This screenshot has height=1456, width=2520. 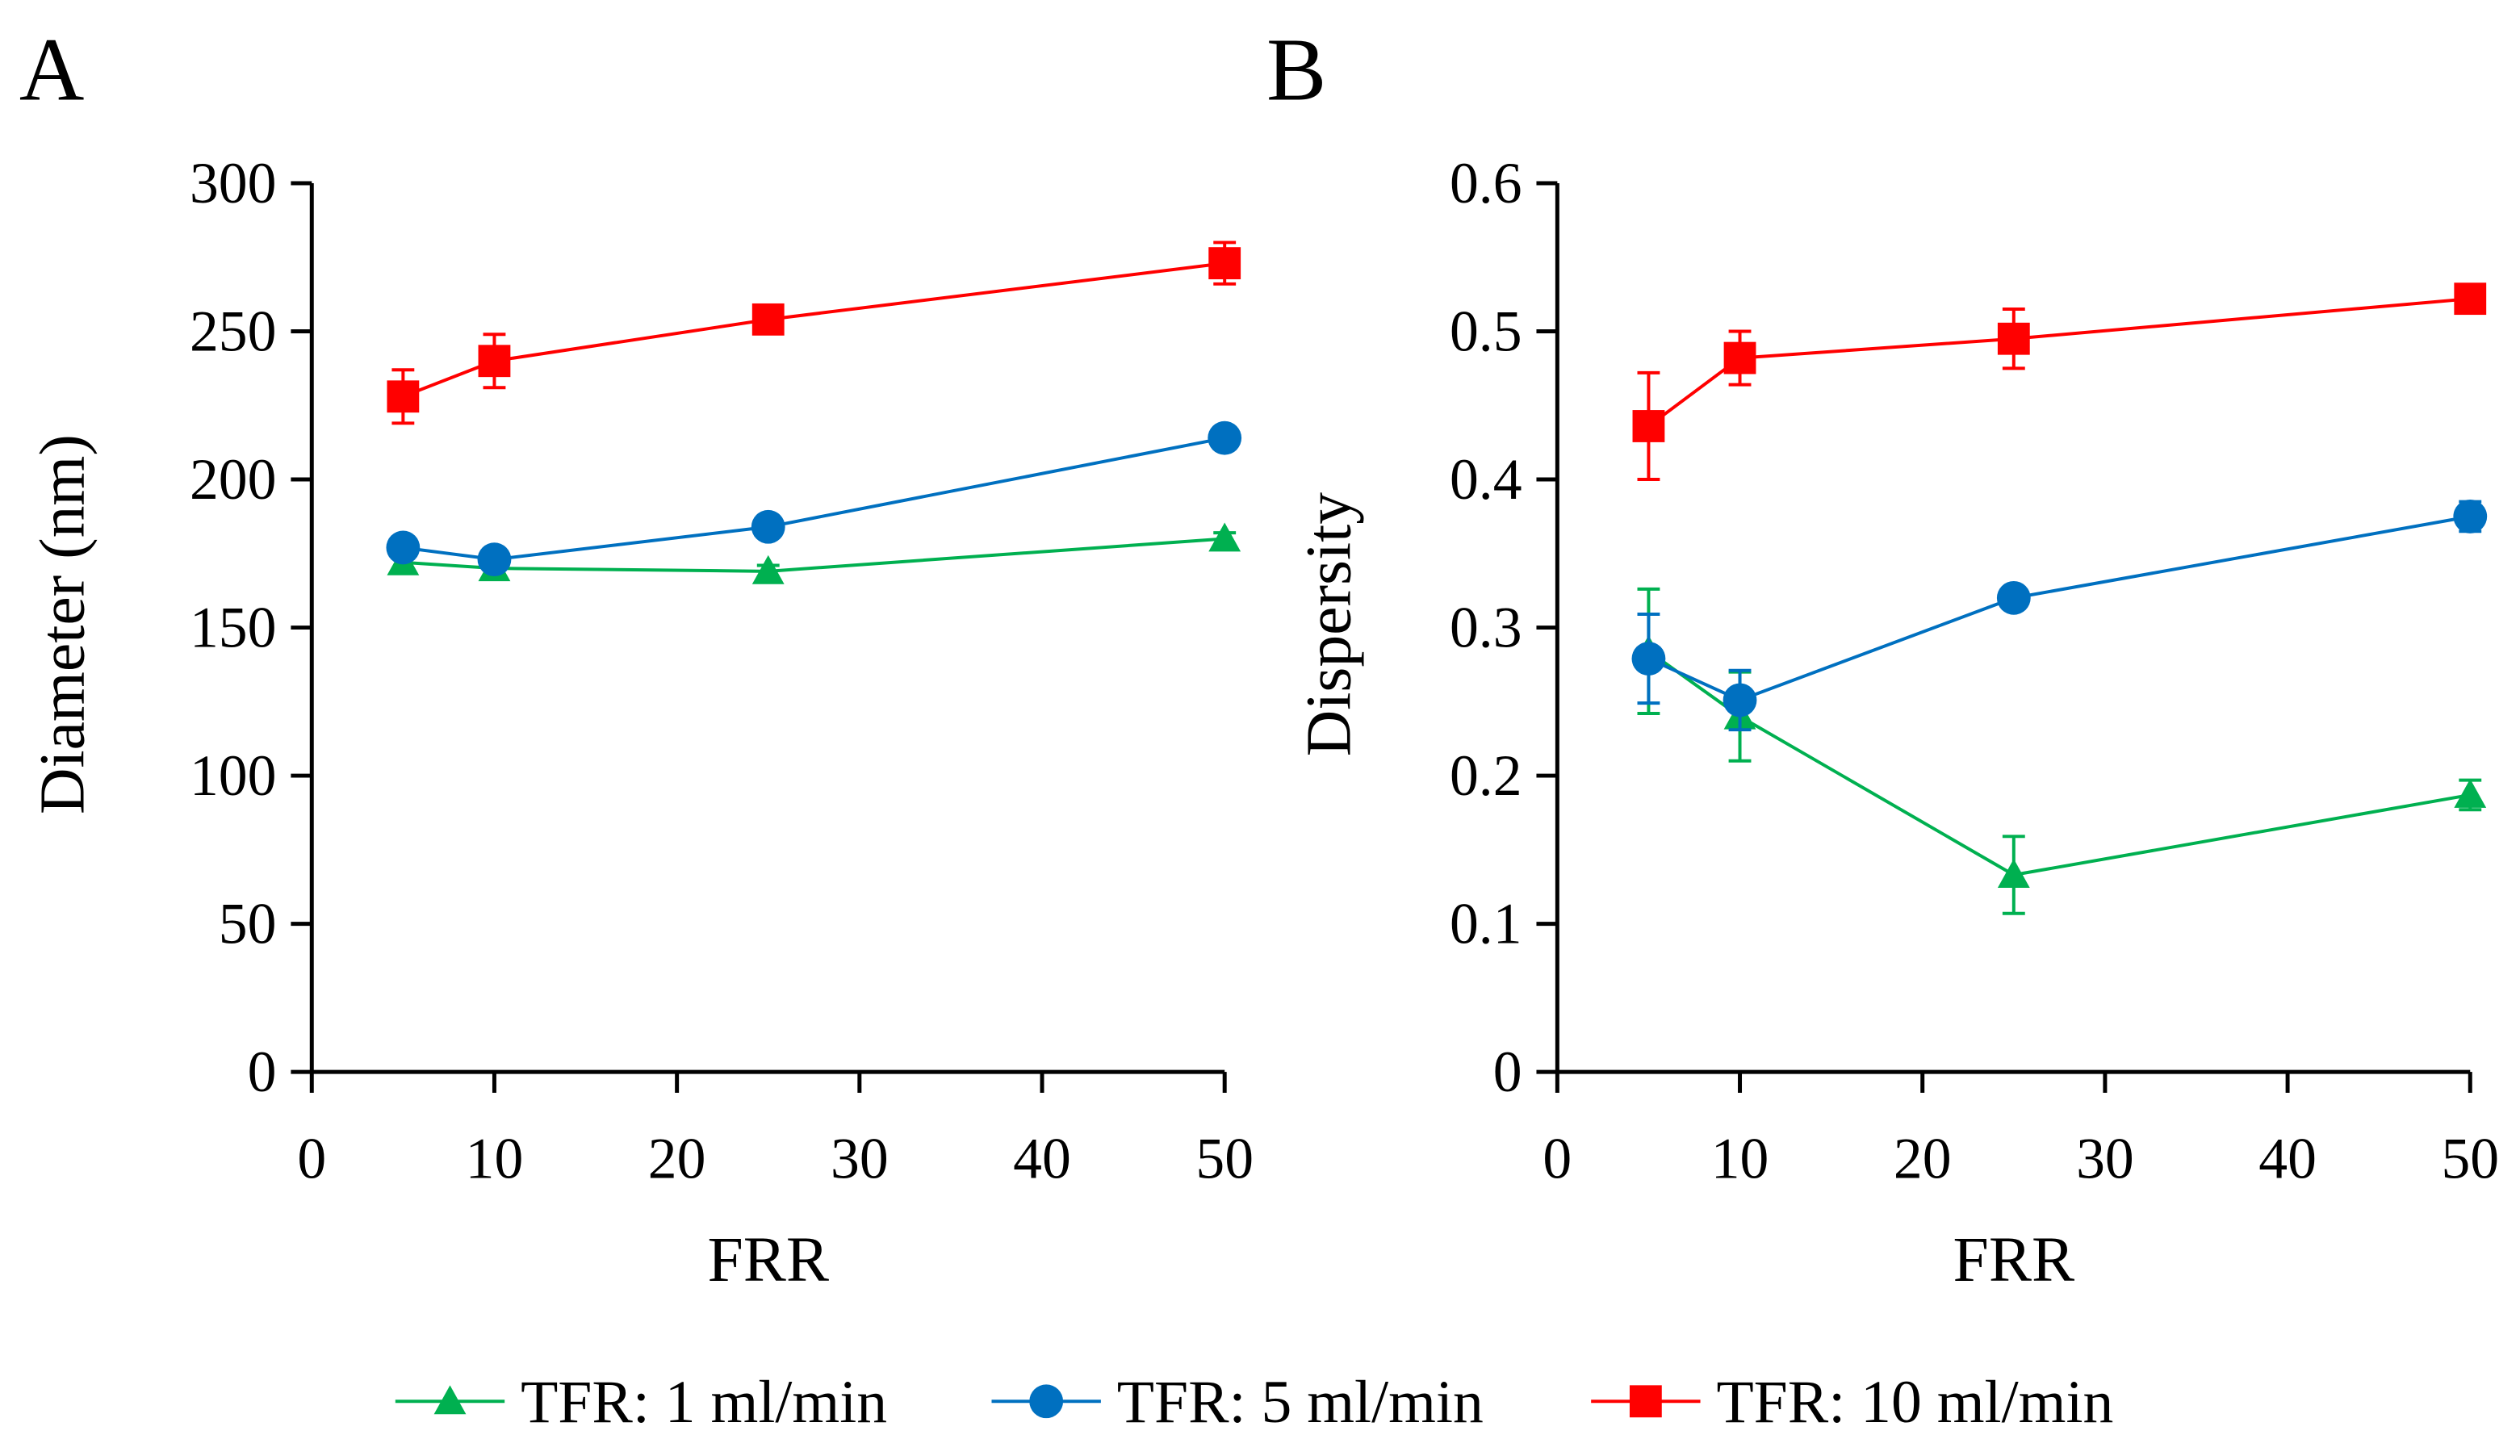 What do you see at coordinates (1329, 625) in the screenshot?
I see `y-axis-title: Dispersity` at bounding box center [1329, 625].